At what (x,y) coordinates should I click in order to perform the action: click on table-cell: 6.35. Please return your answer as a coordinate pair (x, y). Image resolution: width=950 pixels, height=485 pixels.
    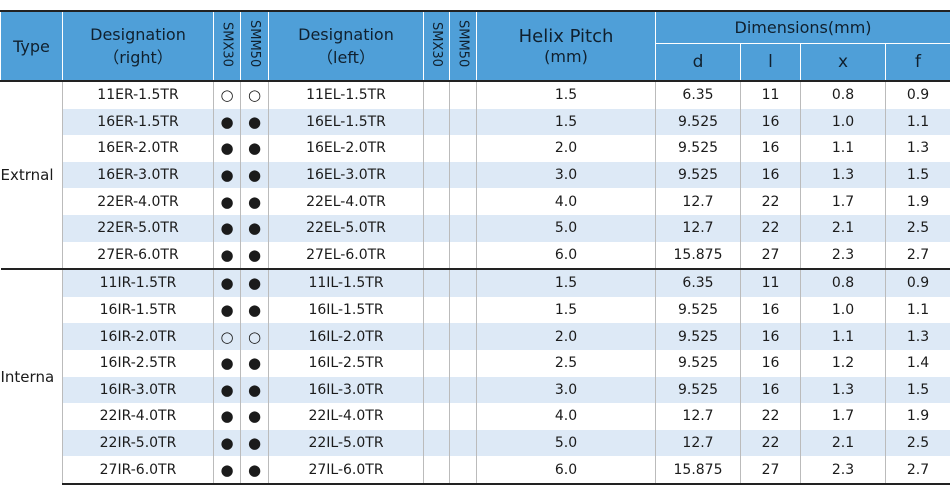
    Looking at the image, I should click on (698, 283).